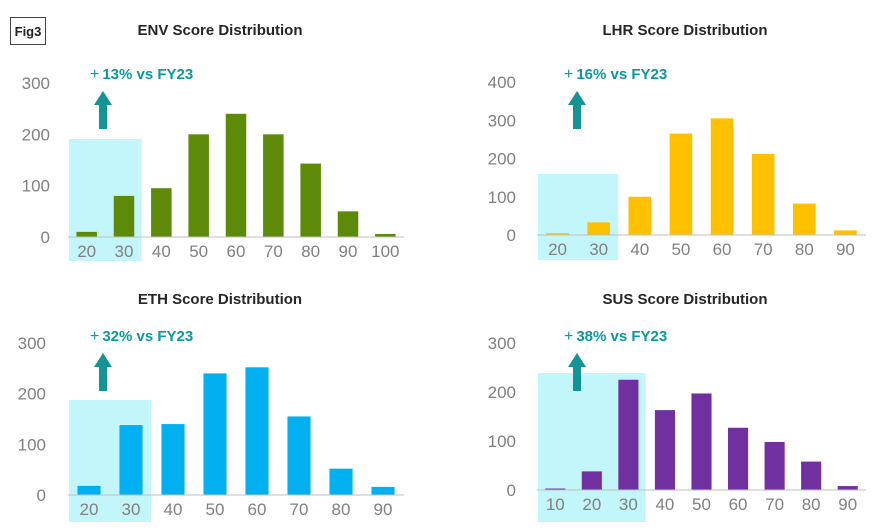  Describe the element at coordinates (684, 299) in the screenshot. I see `chart-title: SUS Score Distribution` at that location.